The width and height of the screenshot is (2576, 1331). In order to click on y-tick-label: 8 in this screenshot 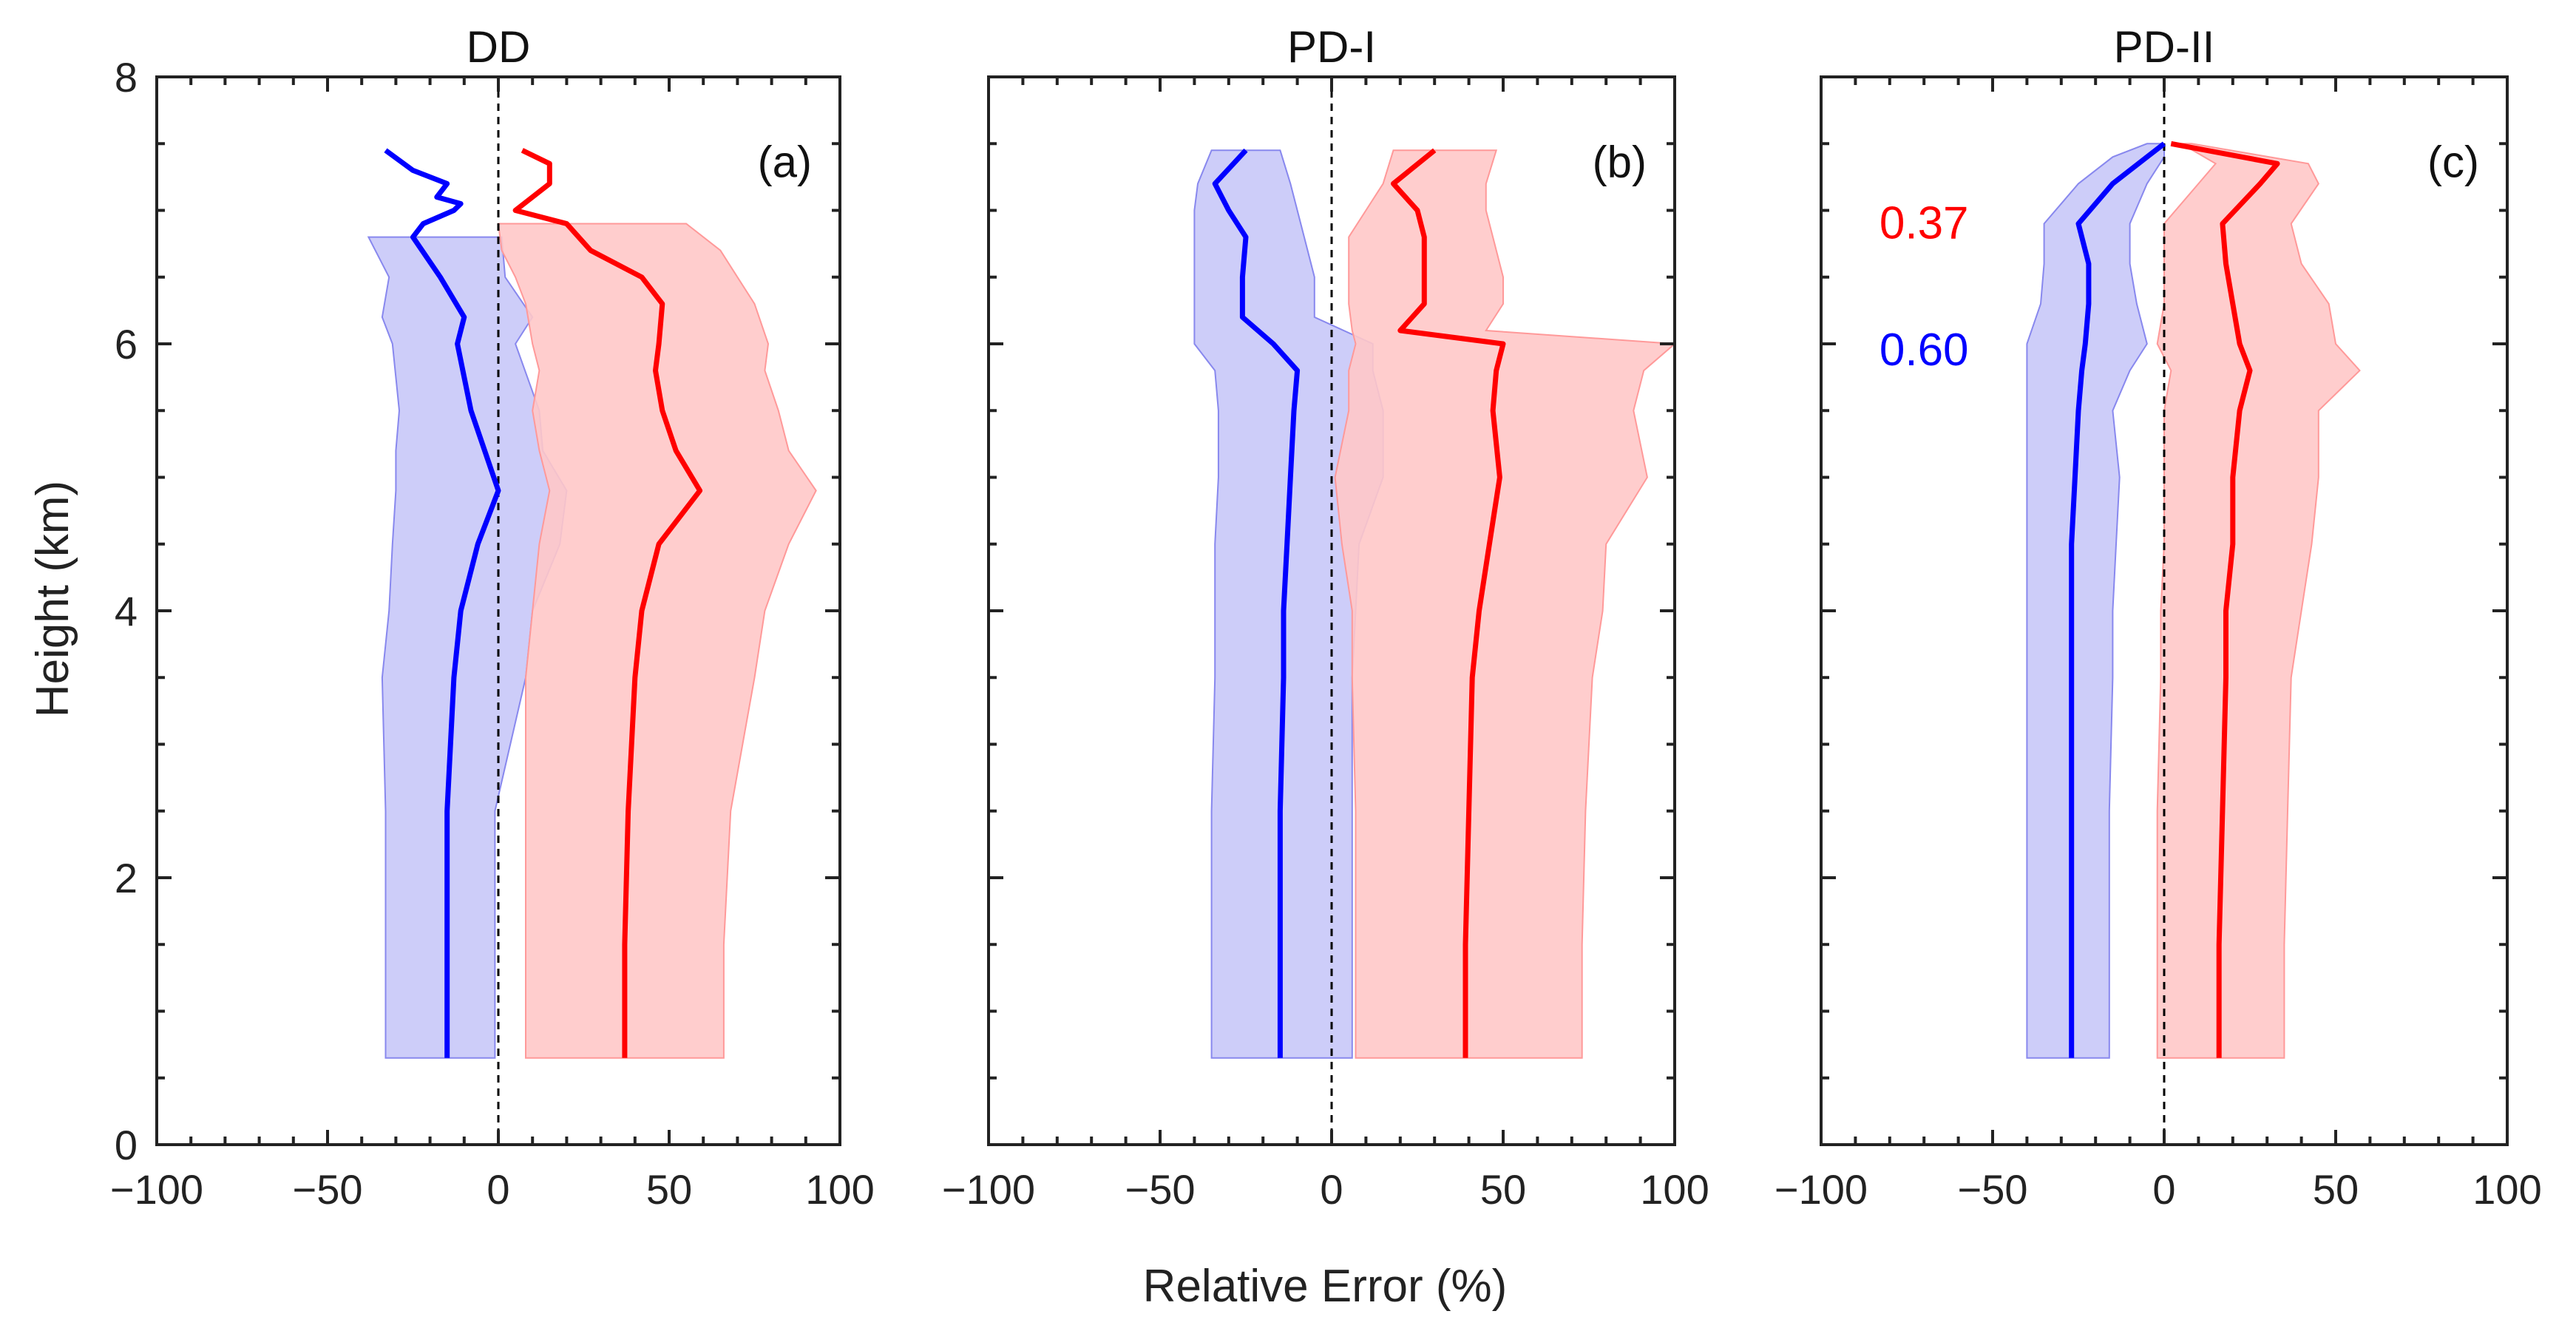, I will do `click(126, 77)`.